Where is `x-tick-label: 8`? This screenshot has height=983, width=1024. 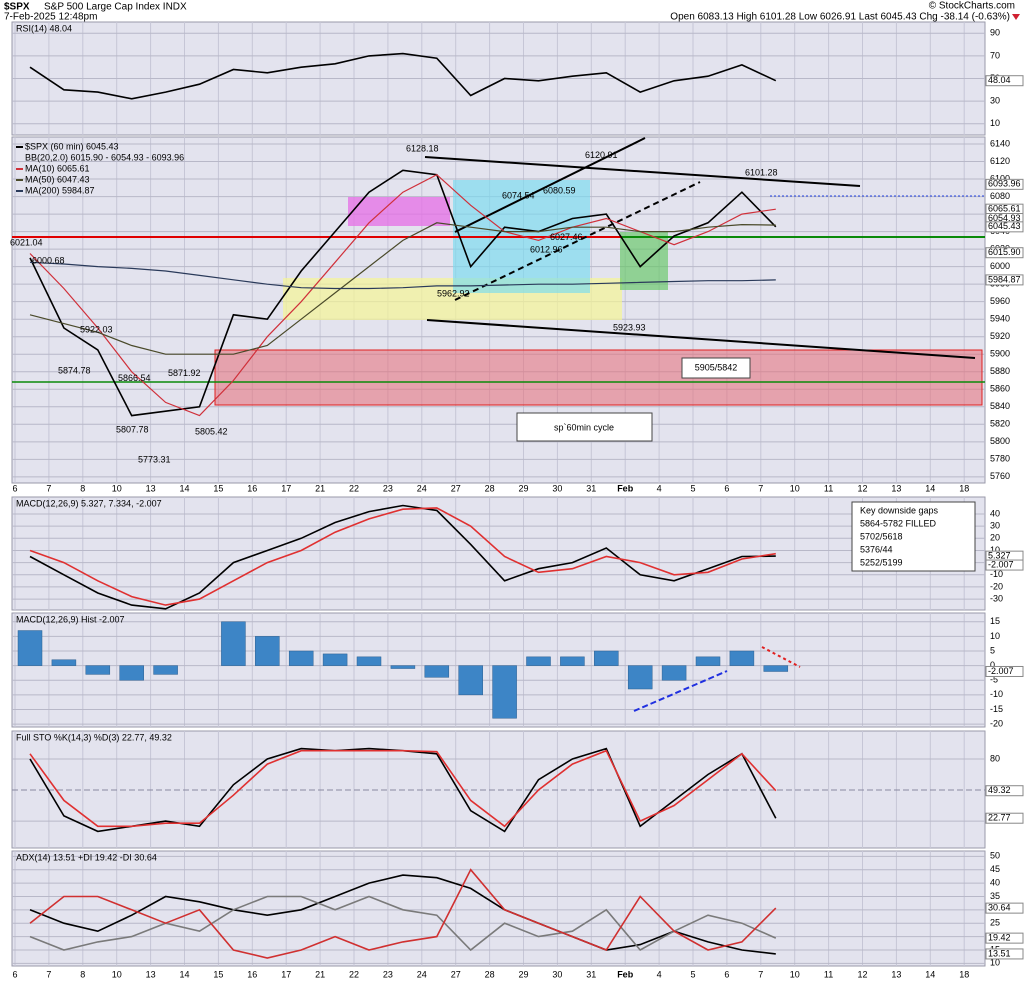
x-tick-label: 8 is located at coordinates (82, 974).